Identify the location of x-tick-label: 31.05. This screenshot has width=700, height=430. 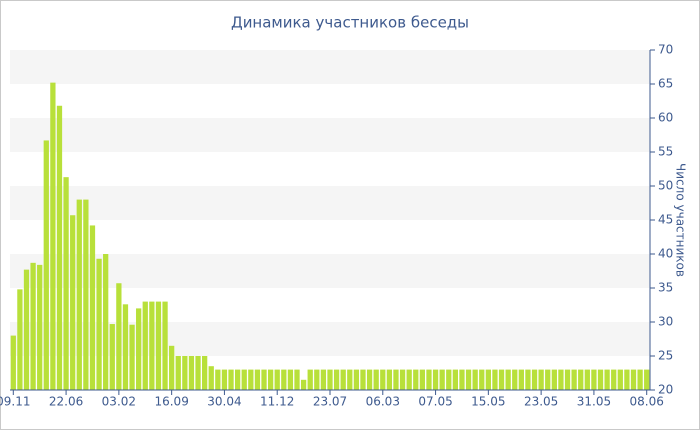
(594, 402).